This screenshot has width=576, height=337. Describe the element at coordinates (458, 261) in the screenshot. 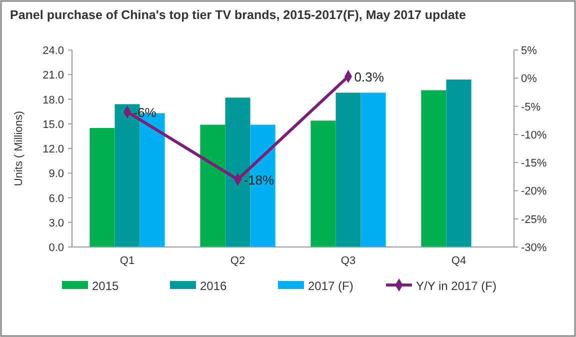

I see `x-tick-label: Q4` at that location.